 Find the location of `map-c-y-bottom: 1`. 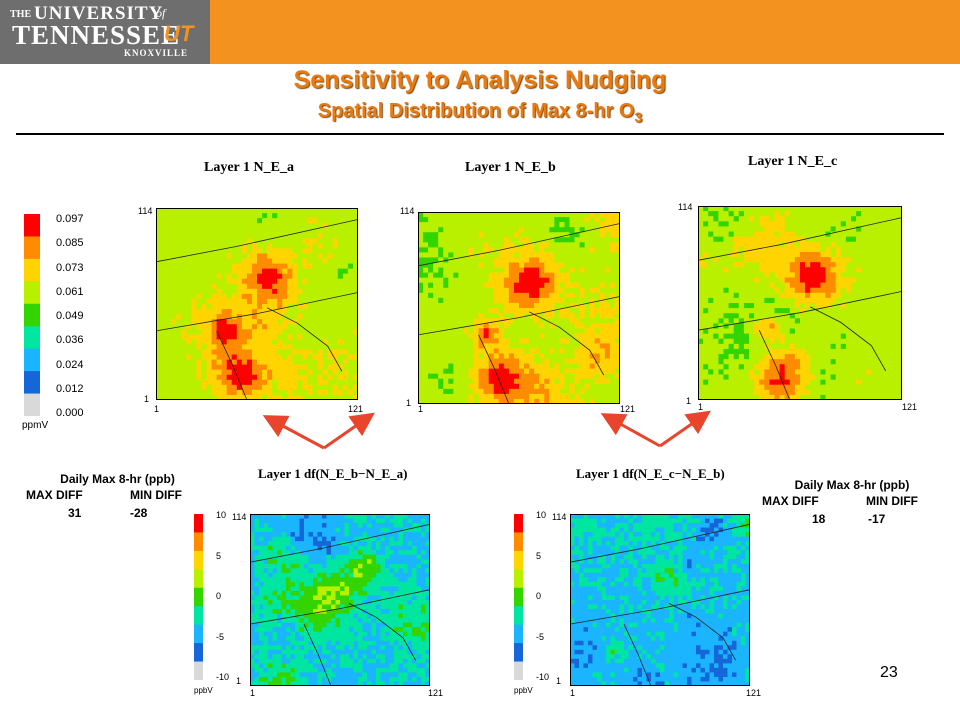

map-c-y-bottom: 1 is located at coordinates (689, 401).